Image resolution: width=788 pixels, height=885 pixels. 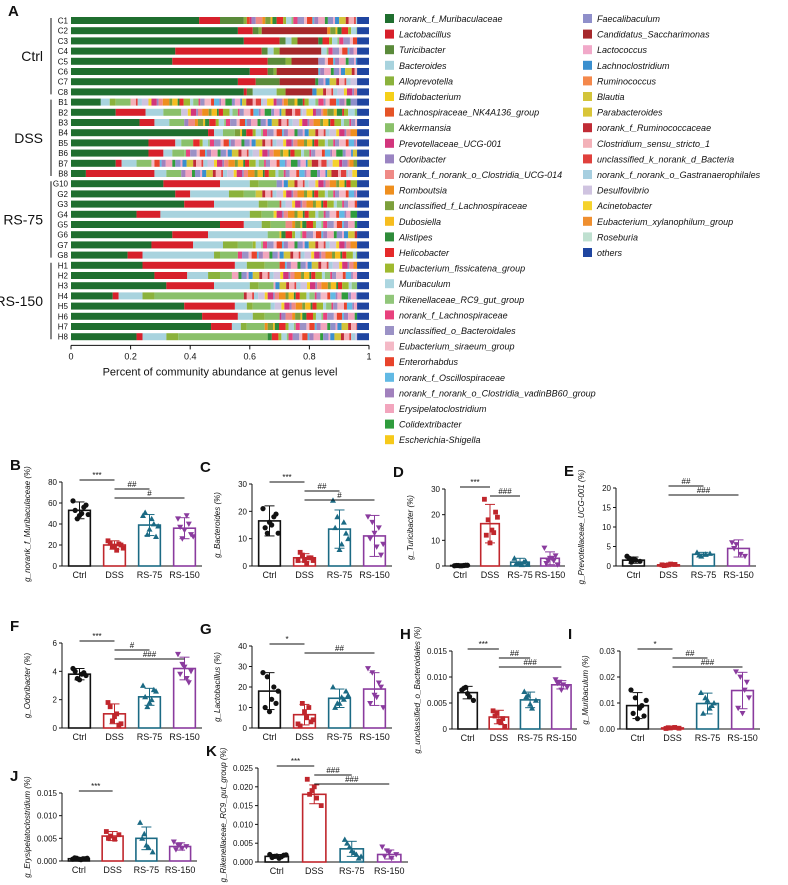 I want to click on y-tick-label: 0.000, so click(x=47, y=861).